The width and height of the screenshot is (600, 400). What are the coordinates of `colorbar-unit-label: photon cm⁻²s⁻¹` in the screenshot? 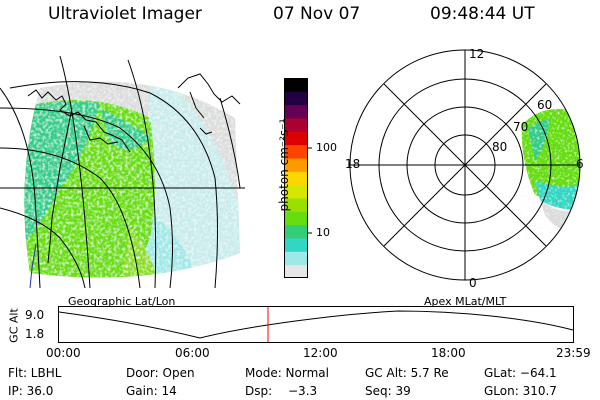 It's located at (284, 165).